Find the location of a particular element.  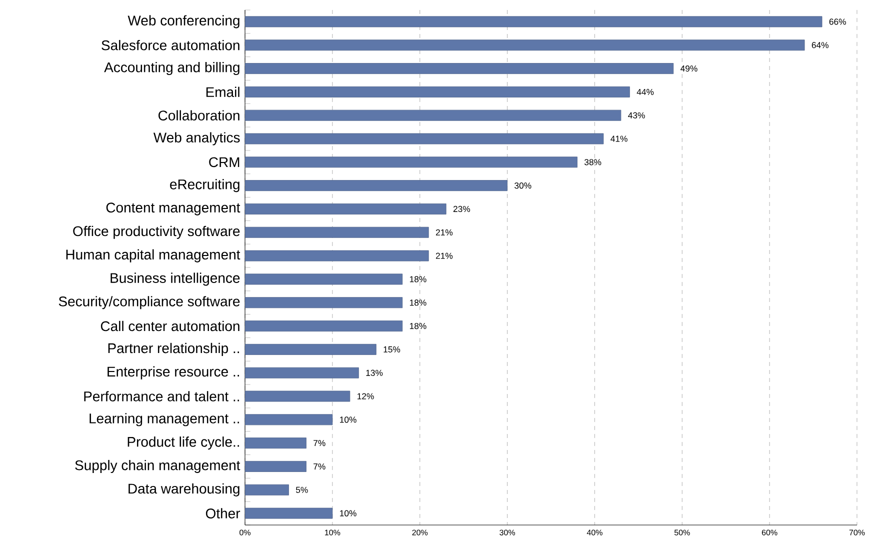

data-label: 12% is located at coordinates (366, 396).